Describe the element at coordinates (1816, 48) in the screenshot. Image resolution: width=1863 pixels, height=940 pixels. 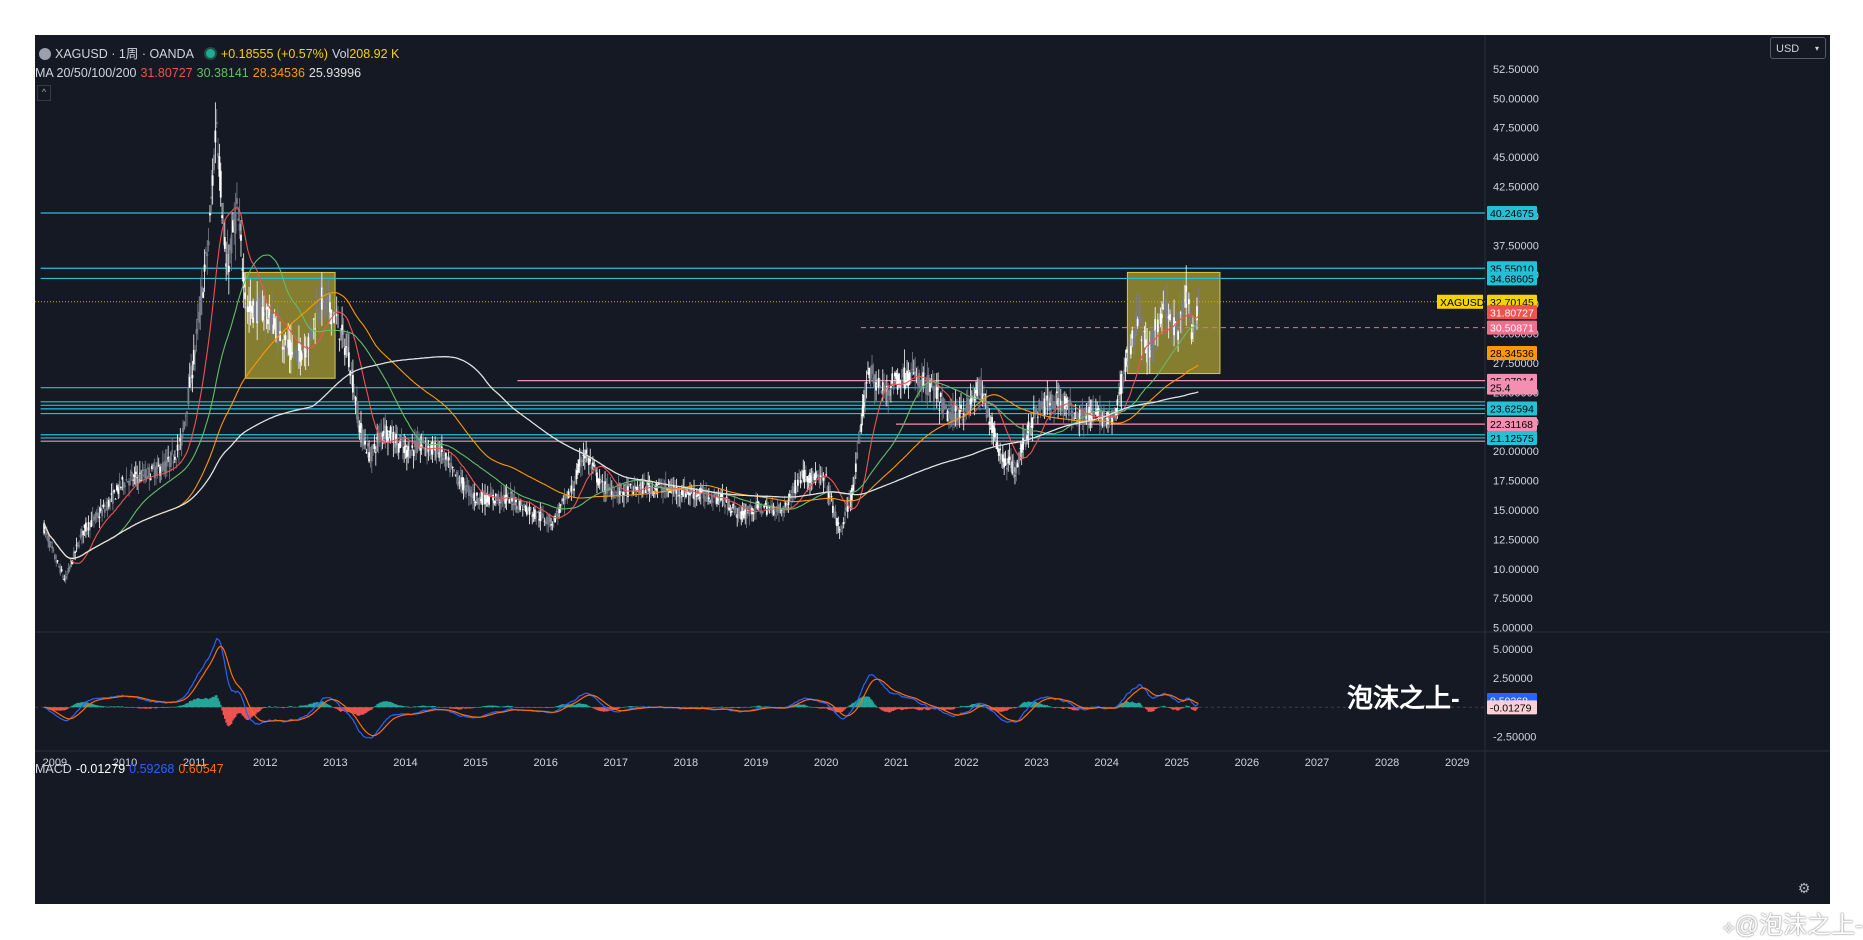
I see `chevron-down-icon: ▾` at that location.